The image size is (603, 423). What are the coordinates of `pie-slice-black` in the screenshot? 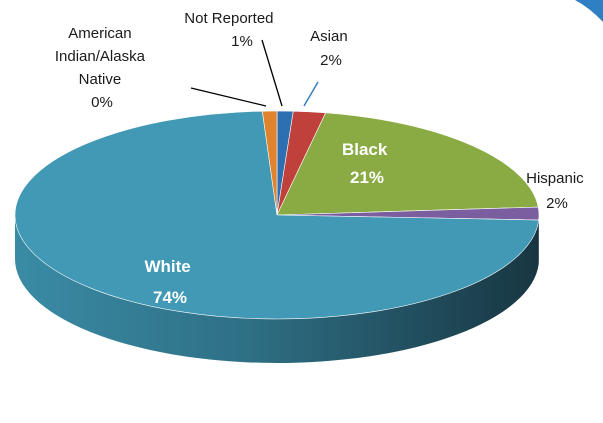 It's located at (407, 164).